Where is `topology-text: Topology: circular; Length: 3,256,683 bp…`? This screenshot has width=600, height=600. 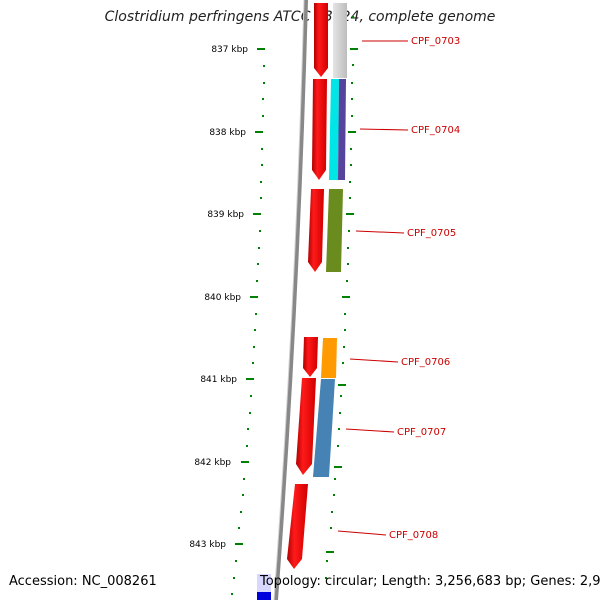
topology-text: Topology: circular; Length: 3,256,683 bp… is located at coordinates (430, 581).